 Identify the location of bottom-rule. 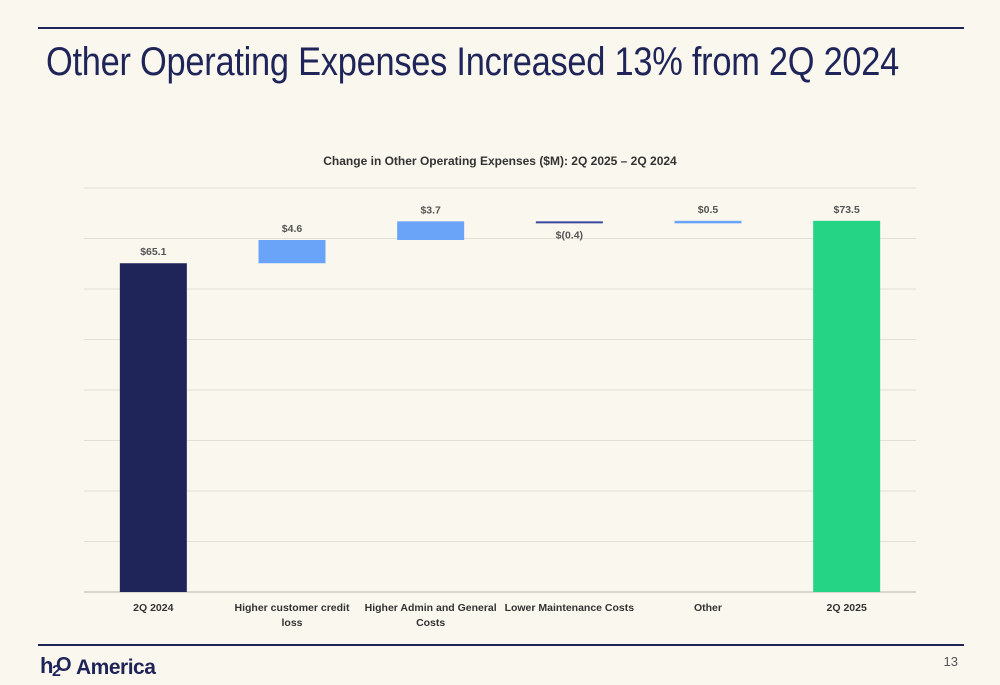
(501, 645).